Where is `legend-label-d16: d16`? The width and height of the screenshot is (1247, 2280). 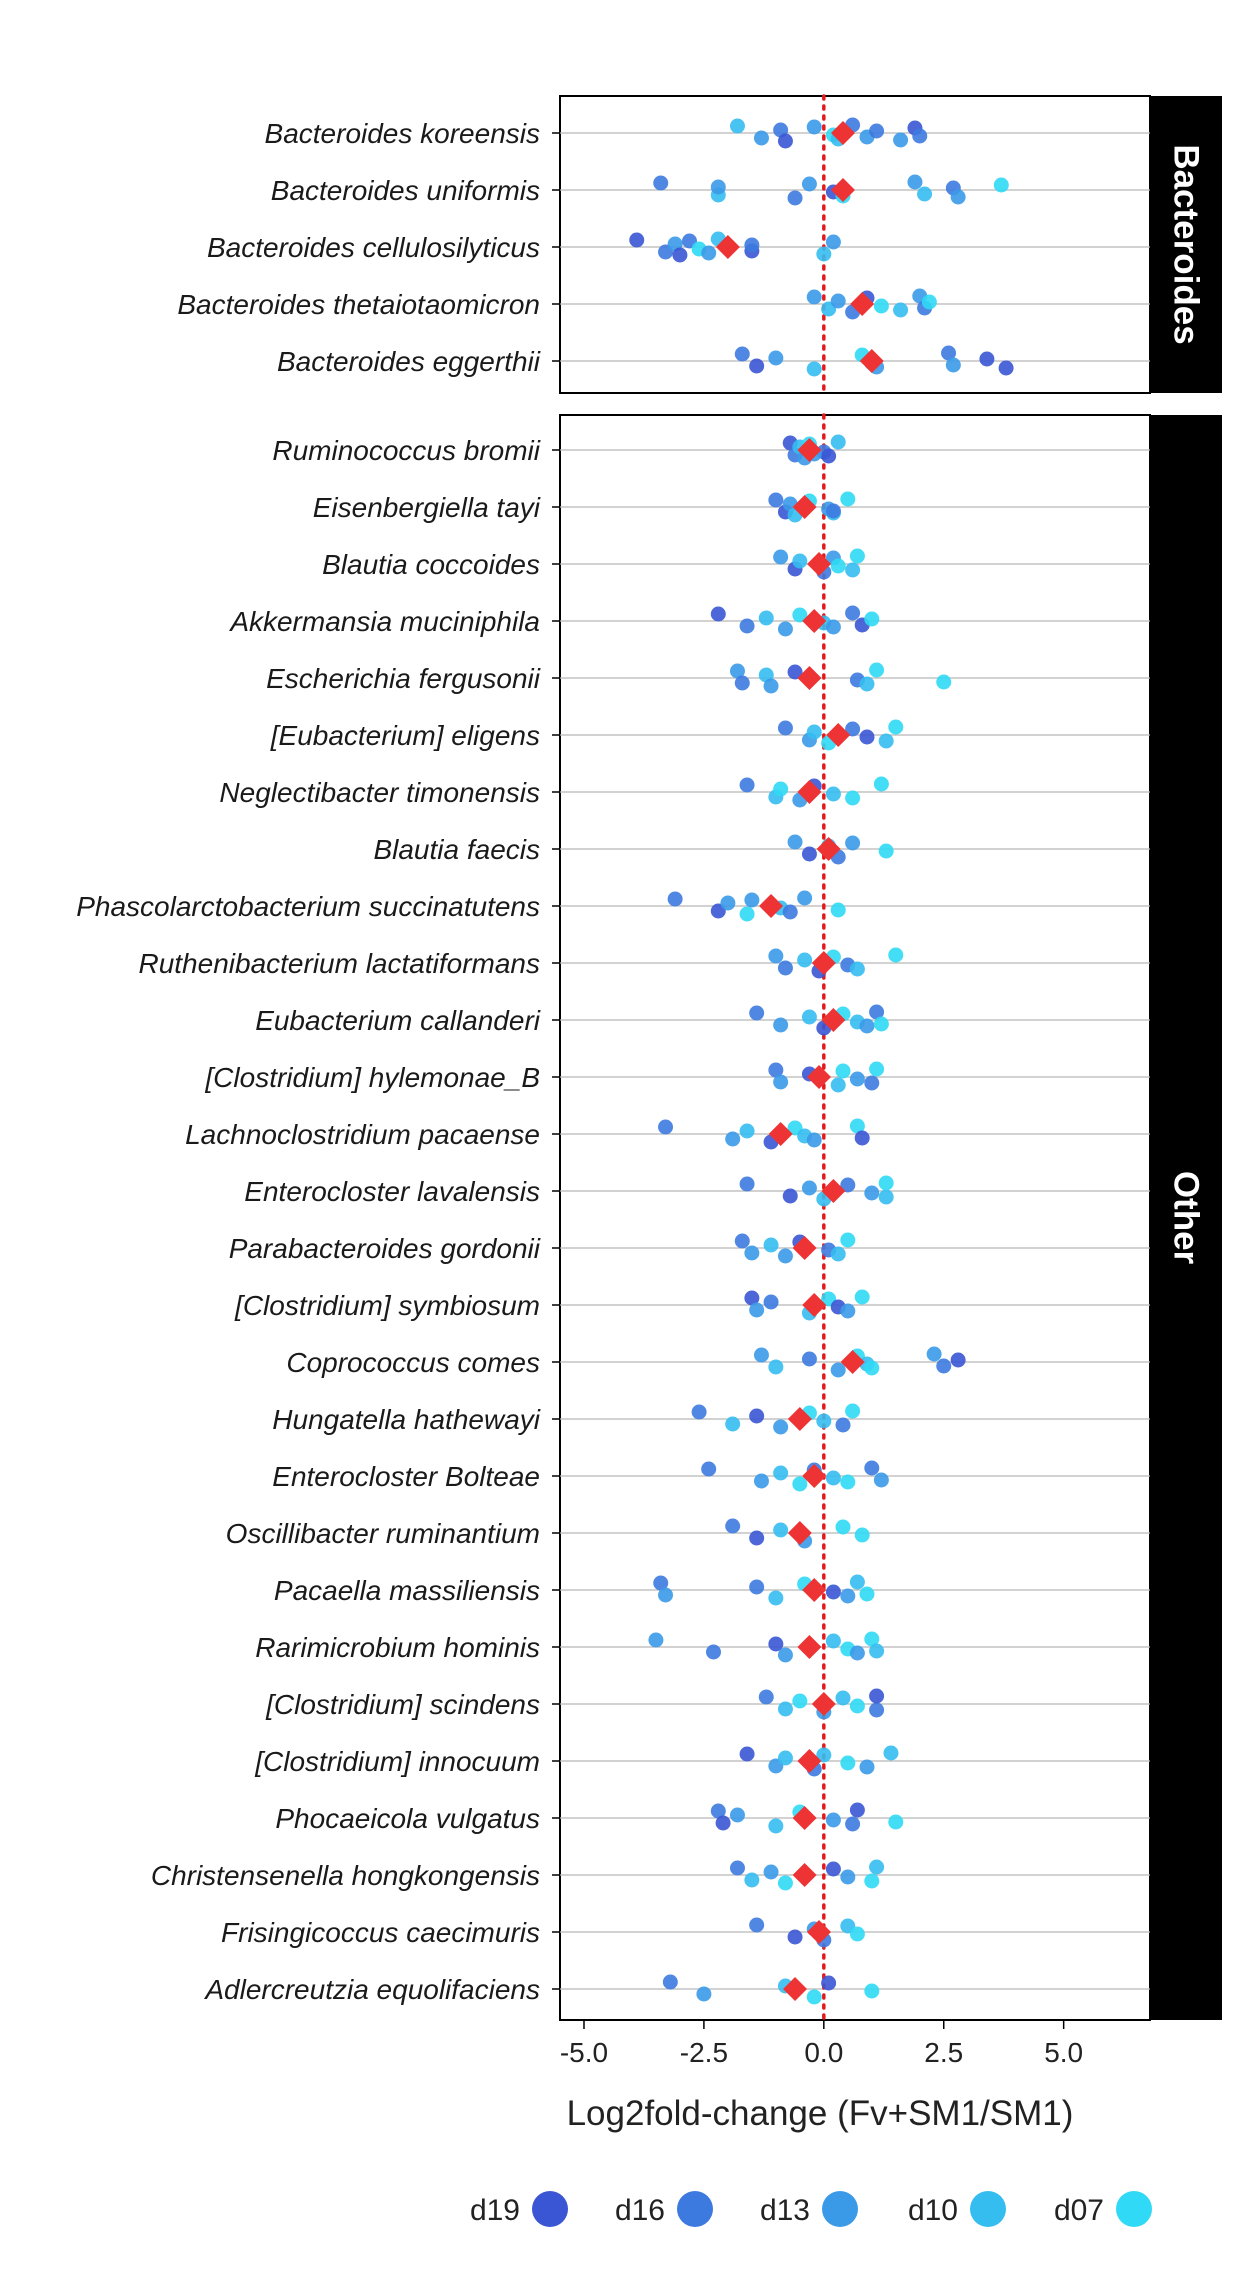
legend-label-d16: d16 is located at coordinates (640, 2210).